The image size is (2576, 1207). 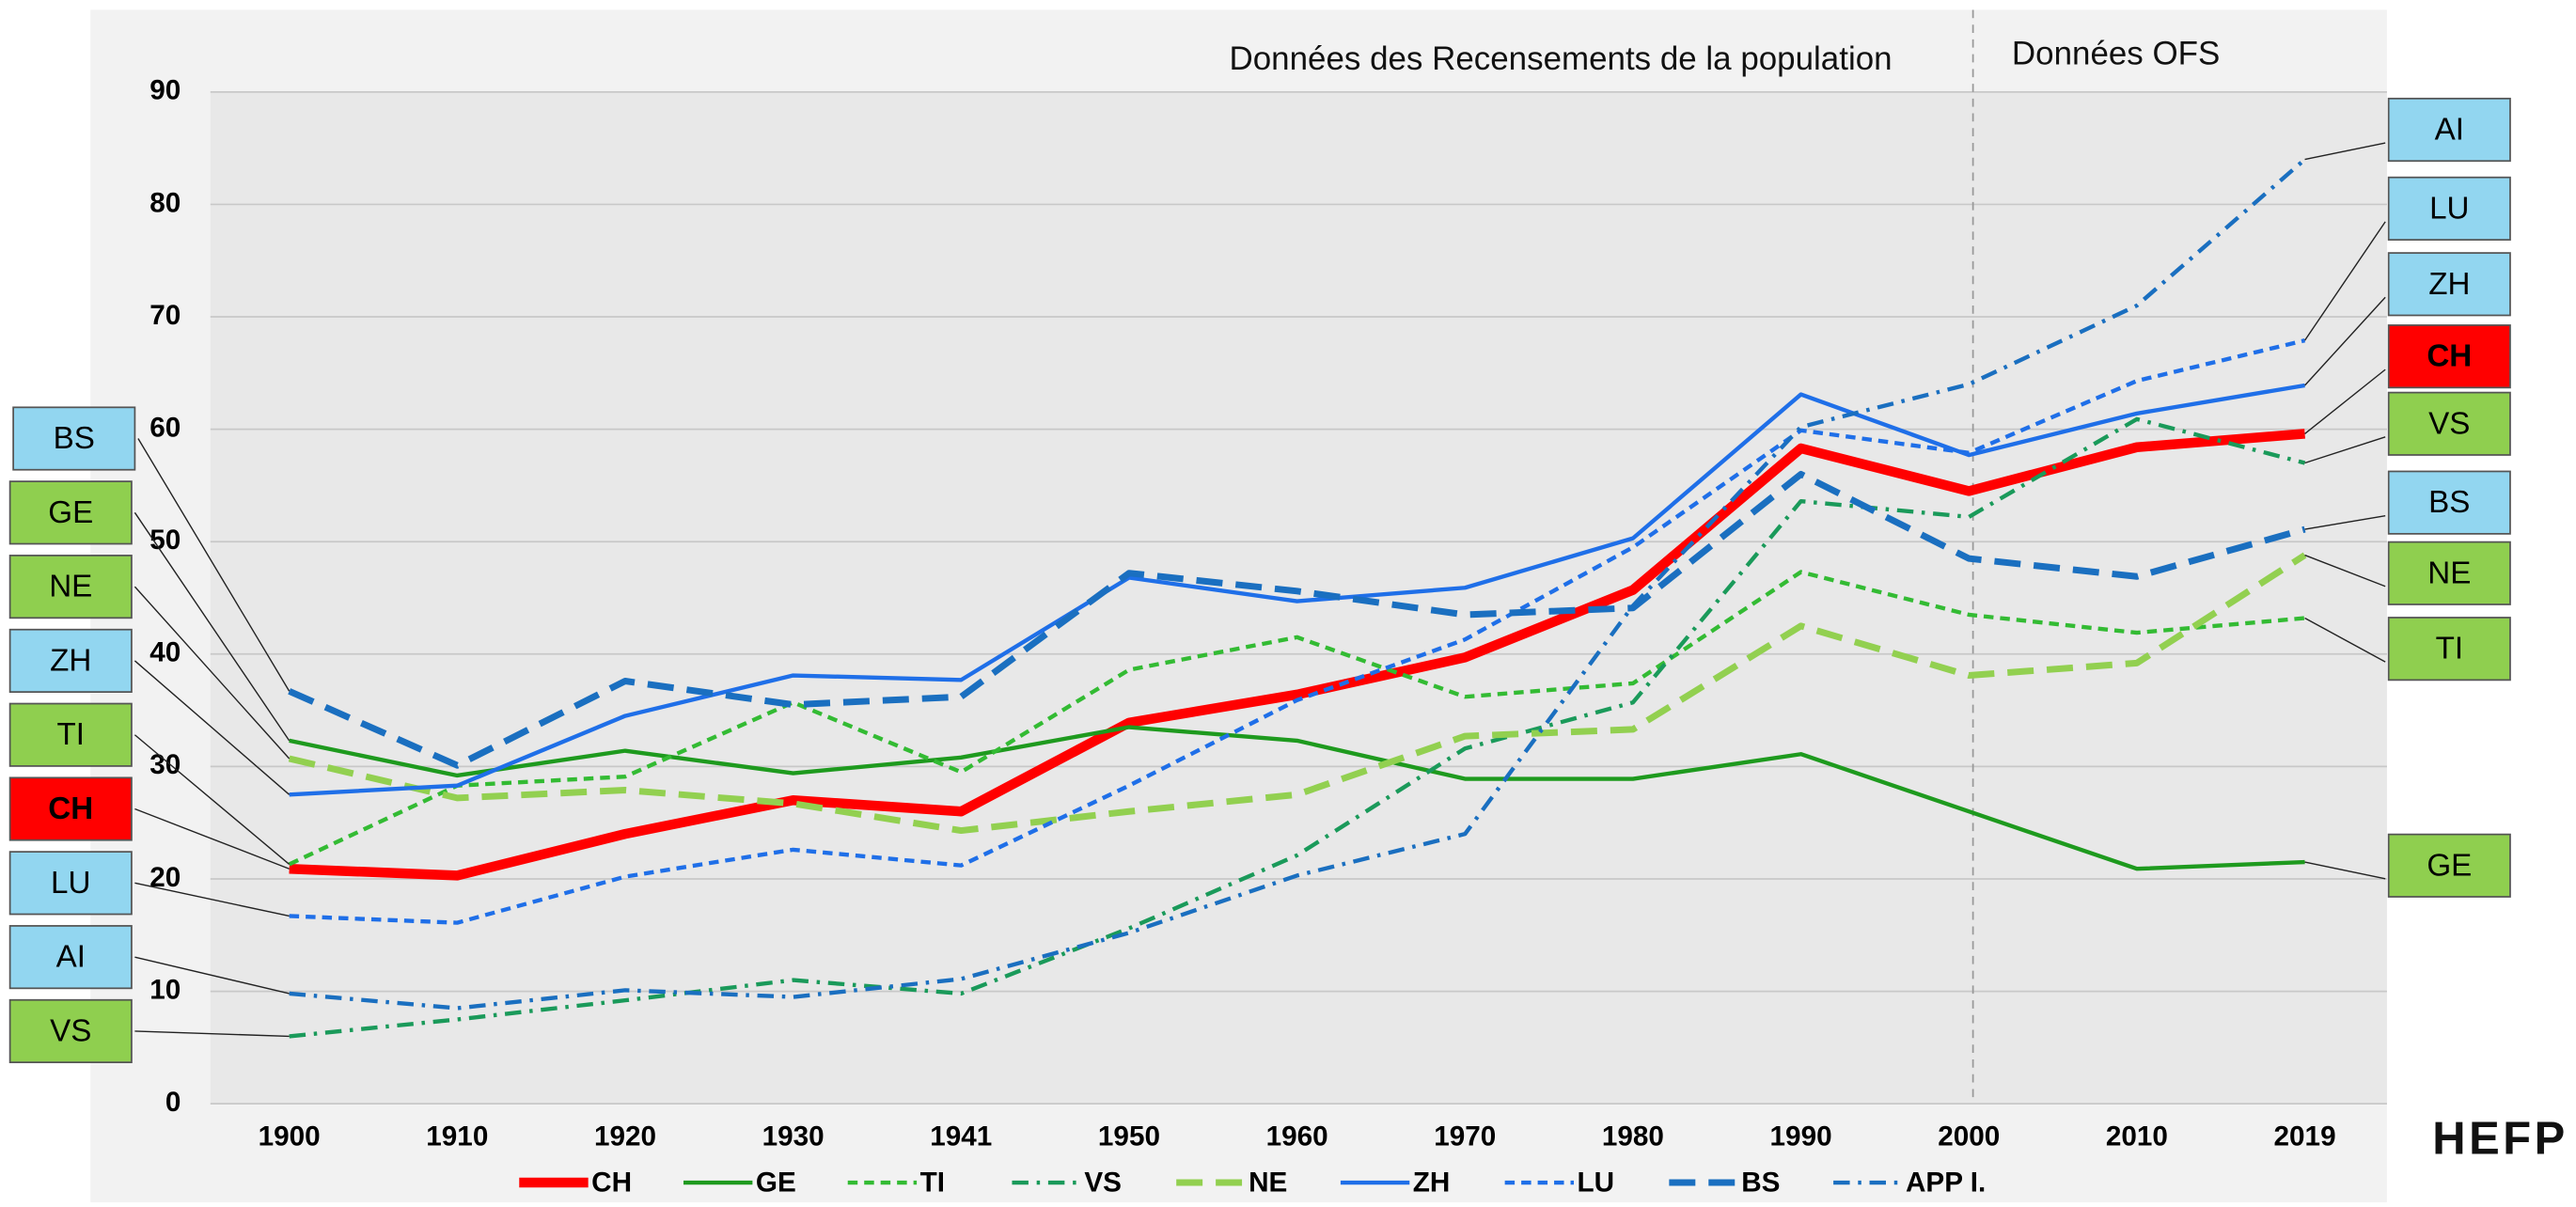 I want to click on legend-label: VS, so click(x=1103, y=1183).